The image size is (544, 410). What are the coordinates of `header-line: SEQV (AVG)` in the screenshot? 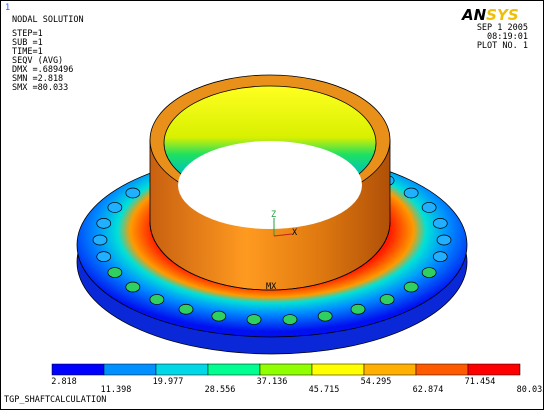 It's located at (37, 61).